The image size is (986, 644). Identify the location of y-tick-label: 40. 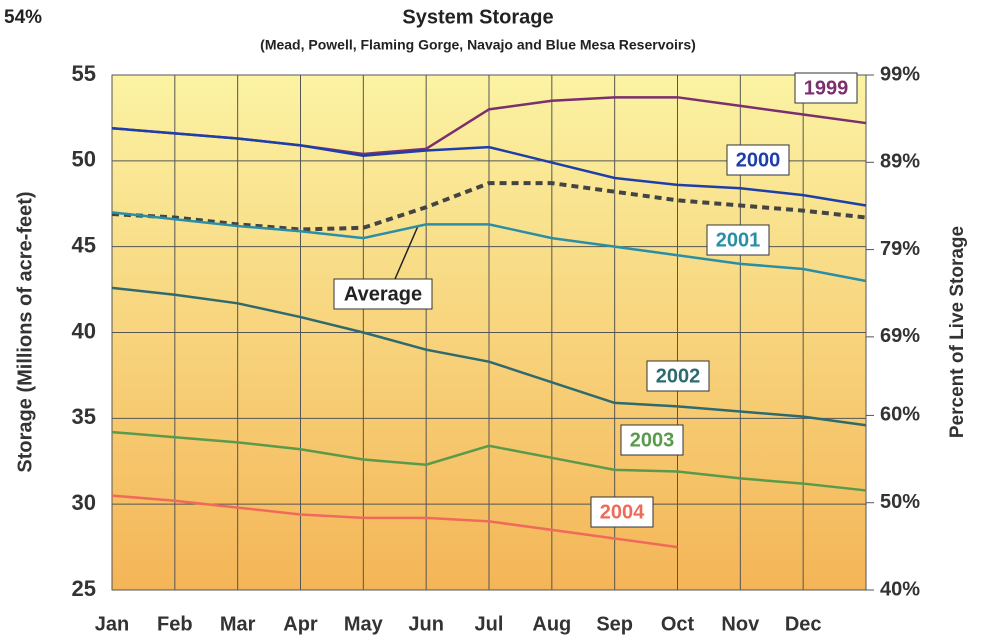
(84, 330).